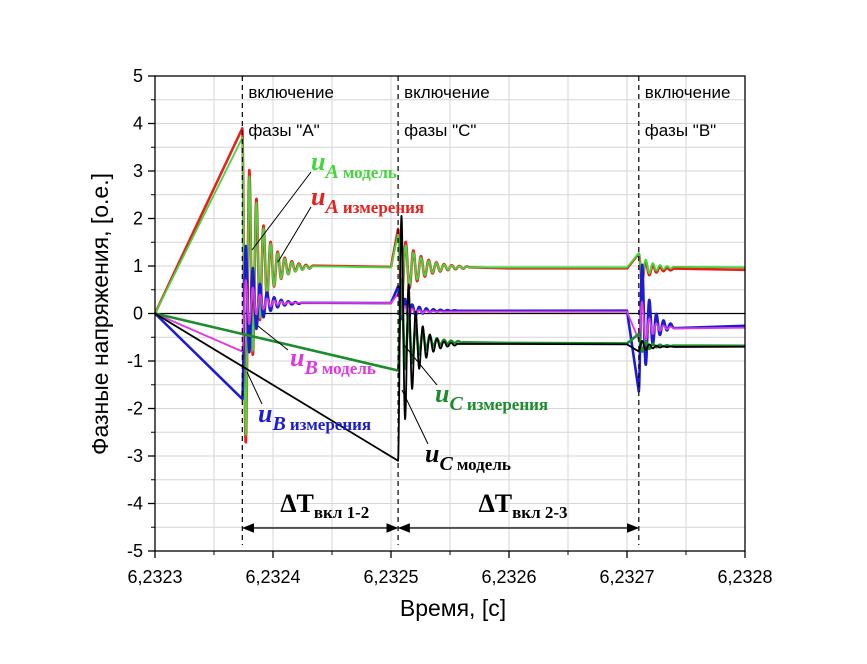  Describe the element at coordinates (100, 314) in the screenshot. I see `y-axis-title: Фазные напряжения, [о.е.]` at that location.